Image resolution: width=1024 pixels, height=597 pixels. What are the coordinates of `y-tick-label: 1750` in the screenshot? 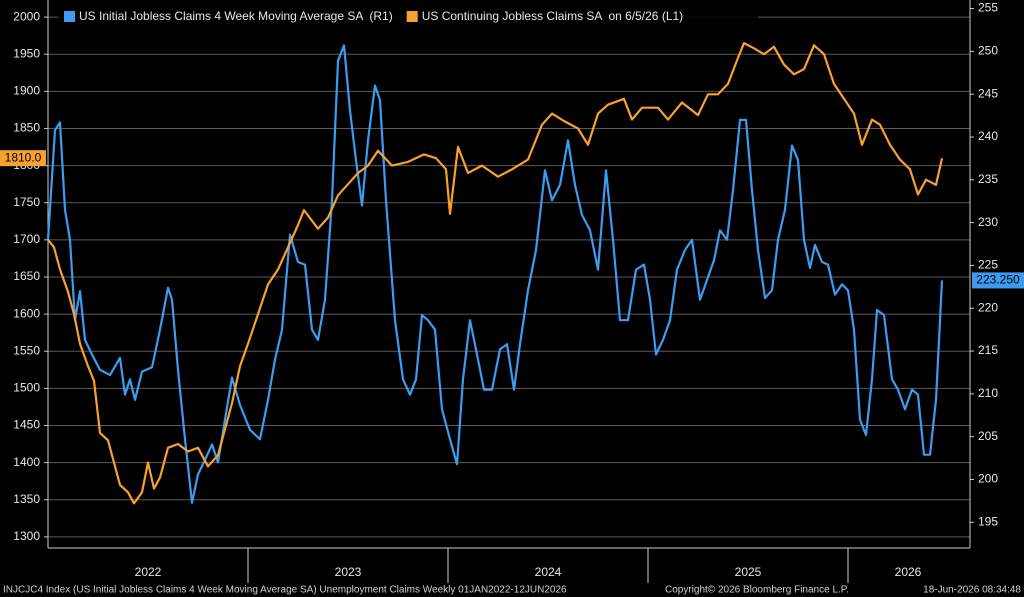 It's located at (26, 202).